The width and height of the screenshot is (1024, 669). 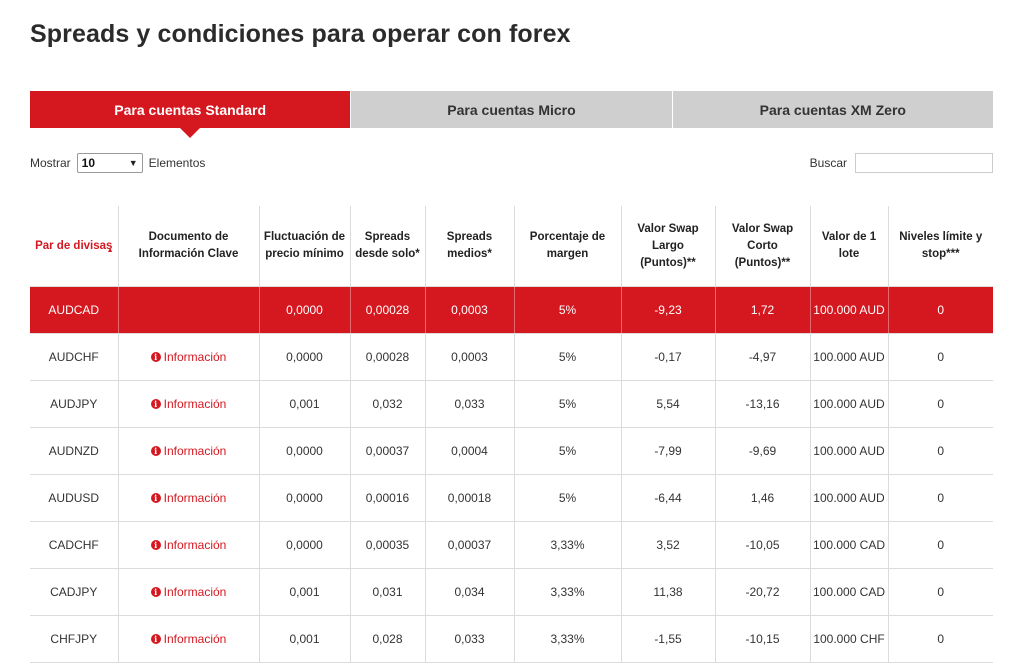 I want to click on pair-cell: CHFJPY, so click(x=74, y=639).